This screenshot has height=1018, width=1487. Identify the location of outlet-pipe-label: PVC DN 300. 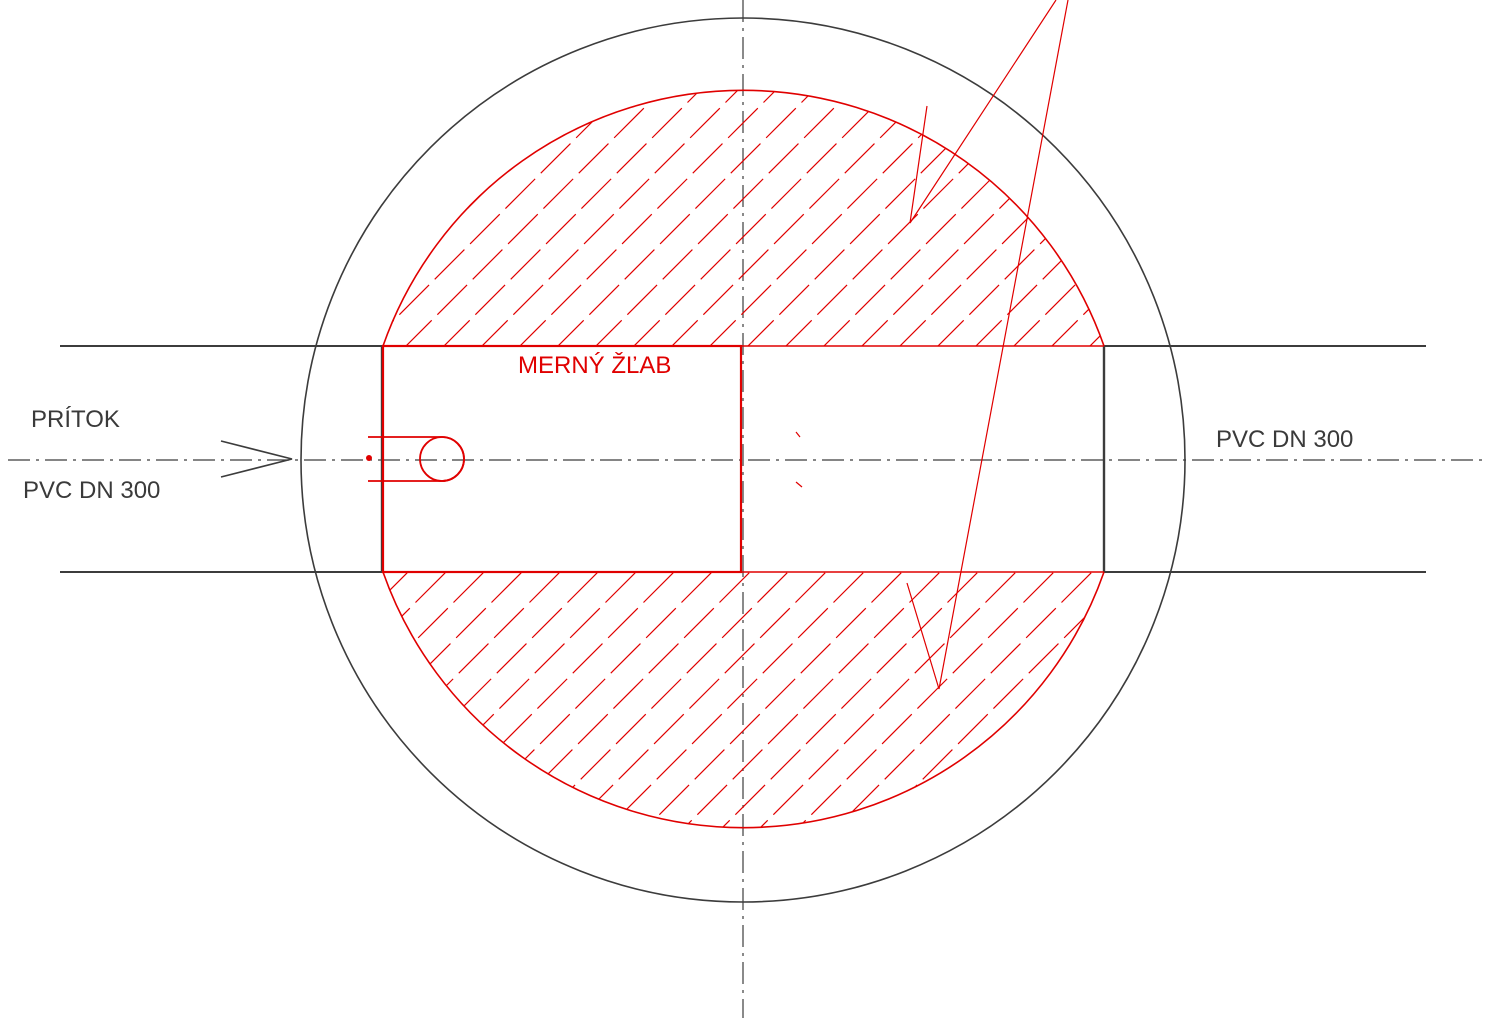
(1285, 439).